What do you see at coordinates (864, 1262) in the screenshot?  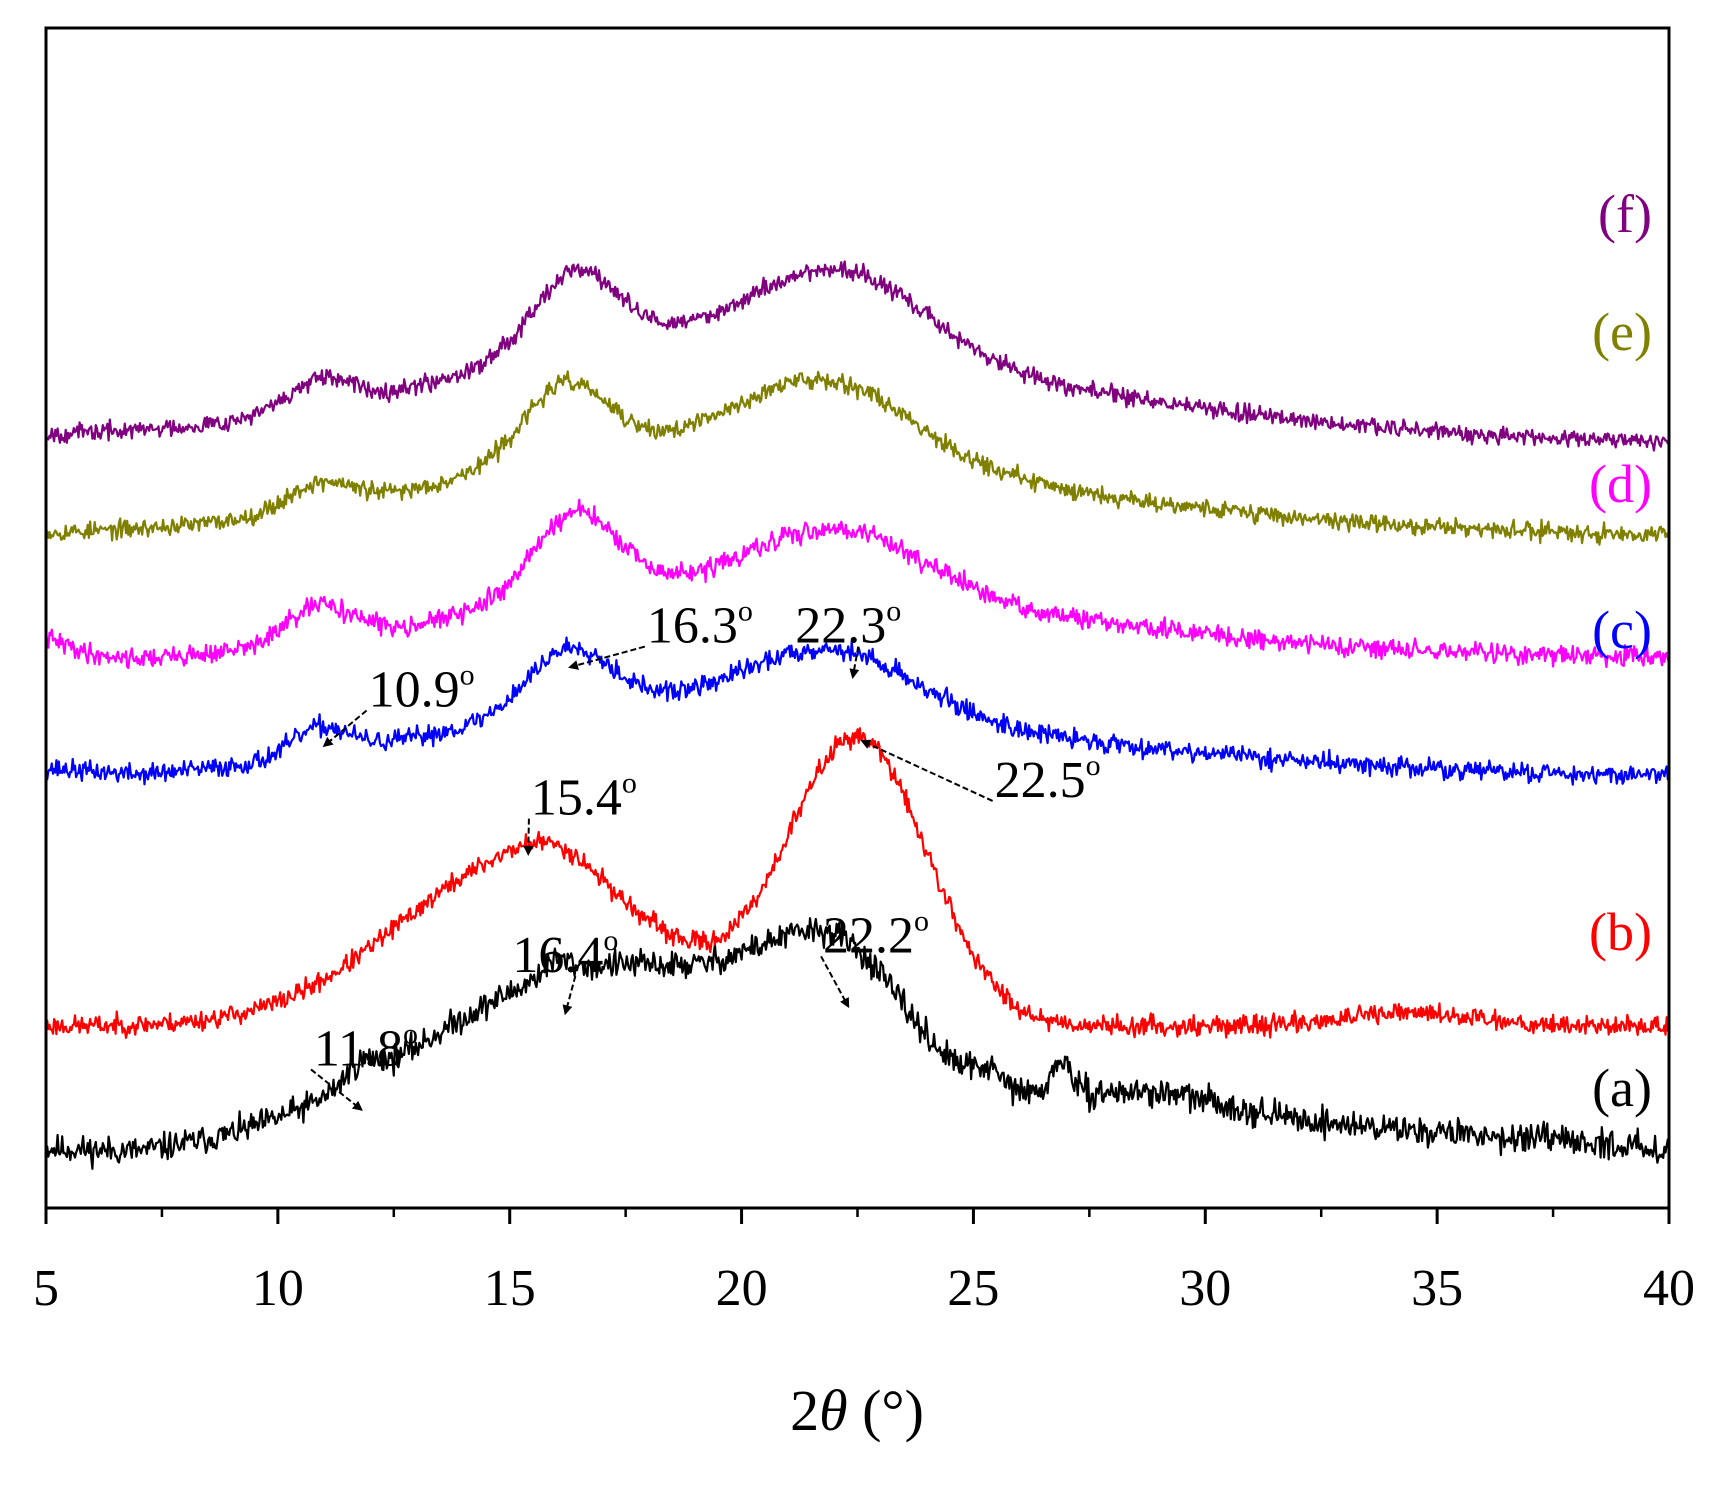 I see `x-axis-ticks: 5 10 15 20 25 30 35 40` at bounding box center [864, 1262].